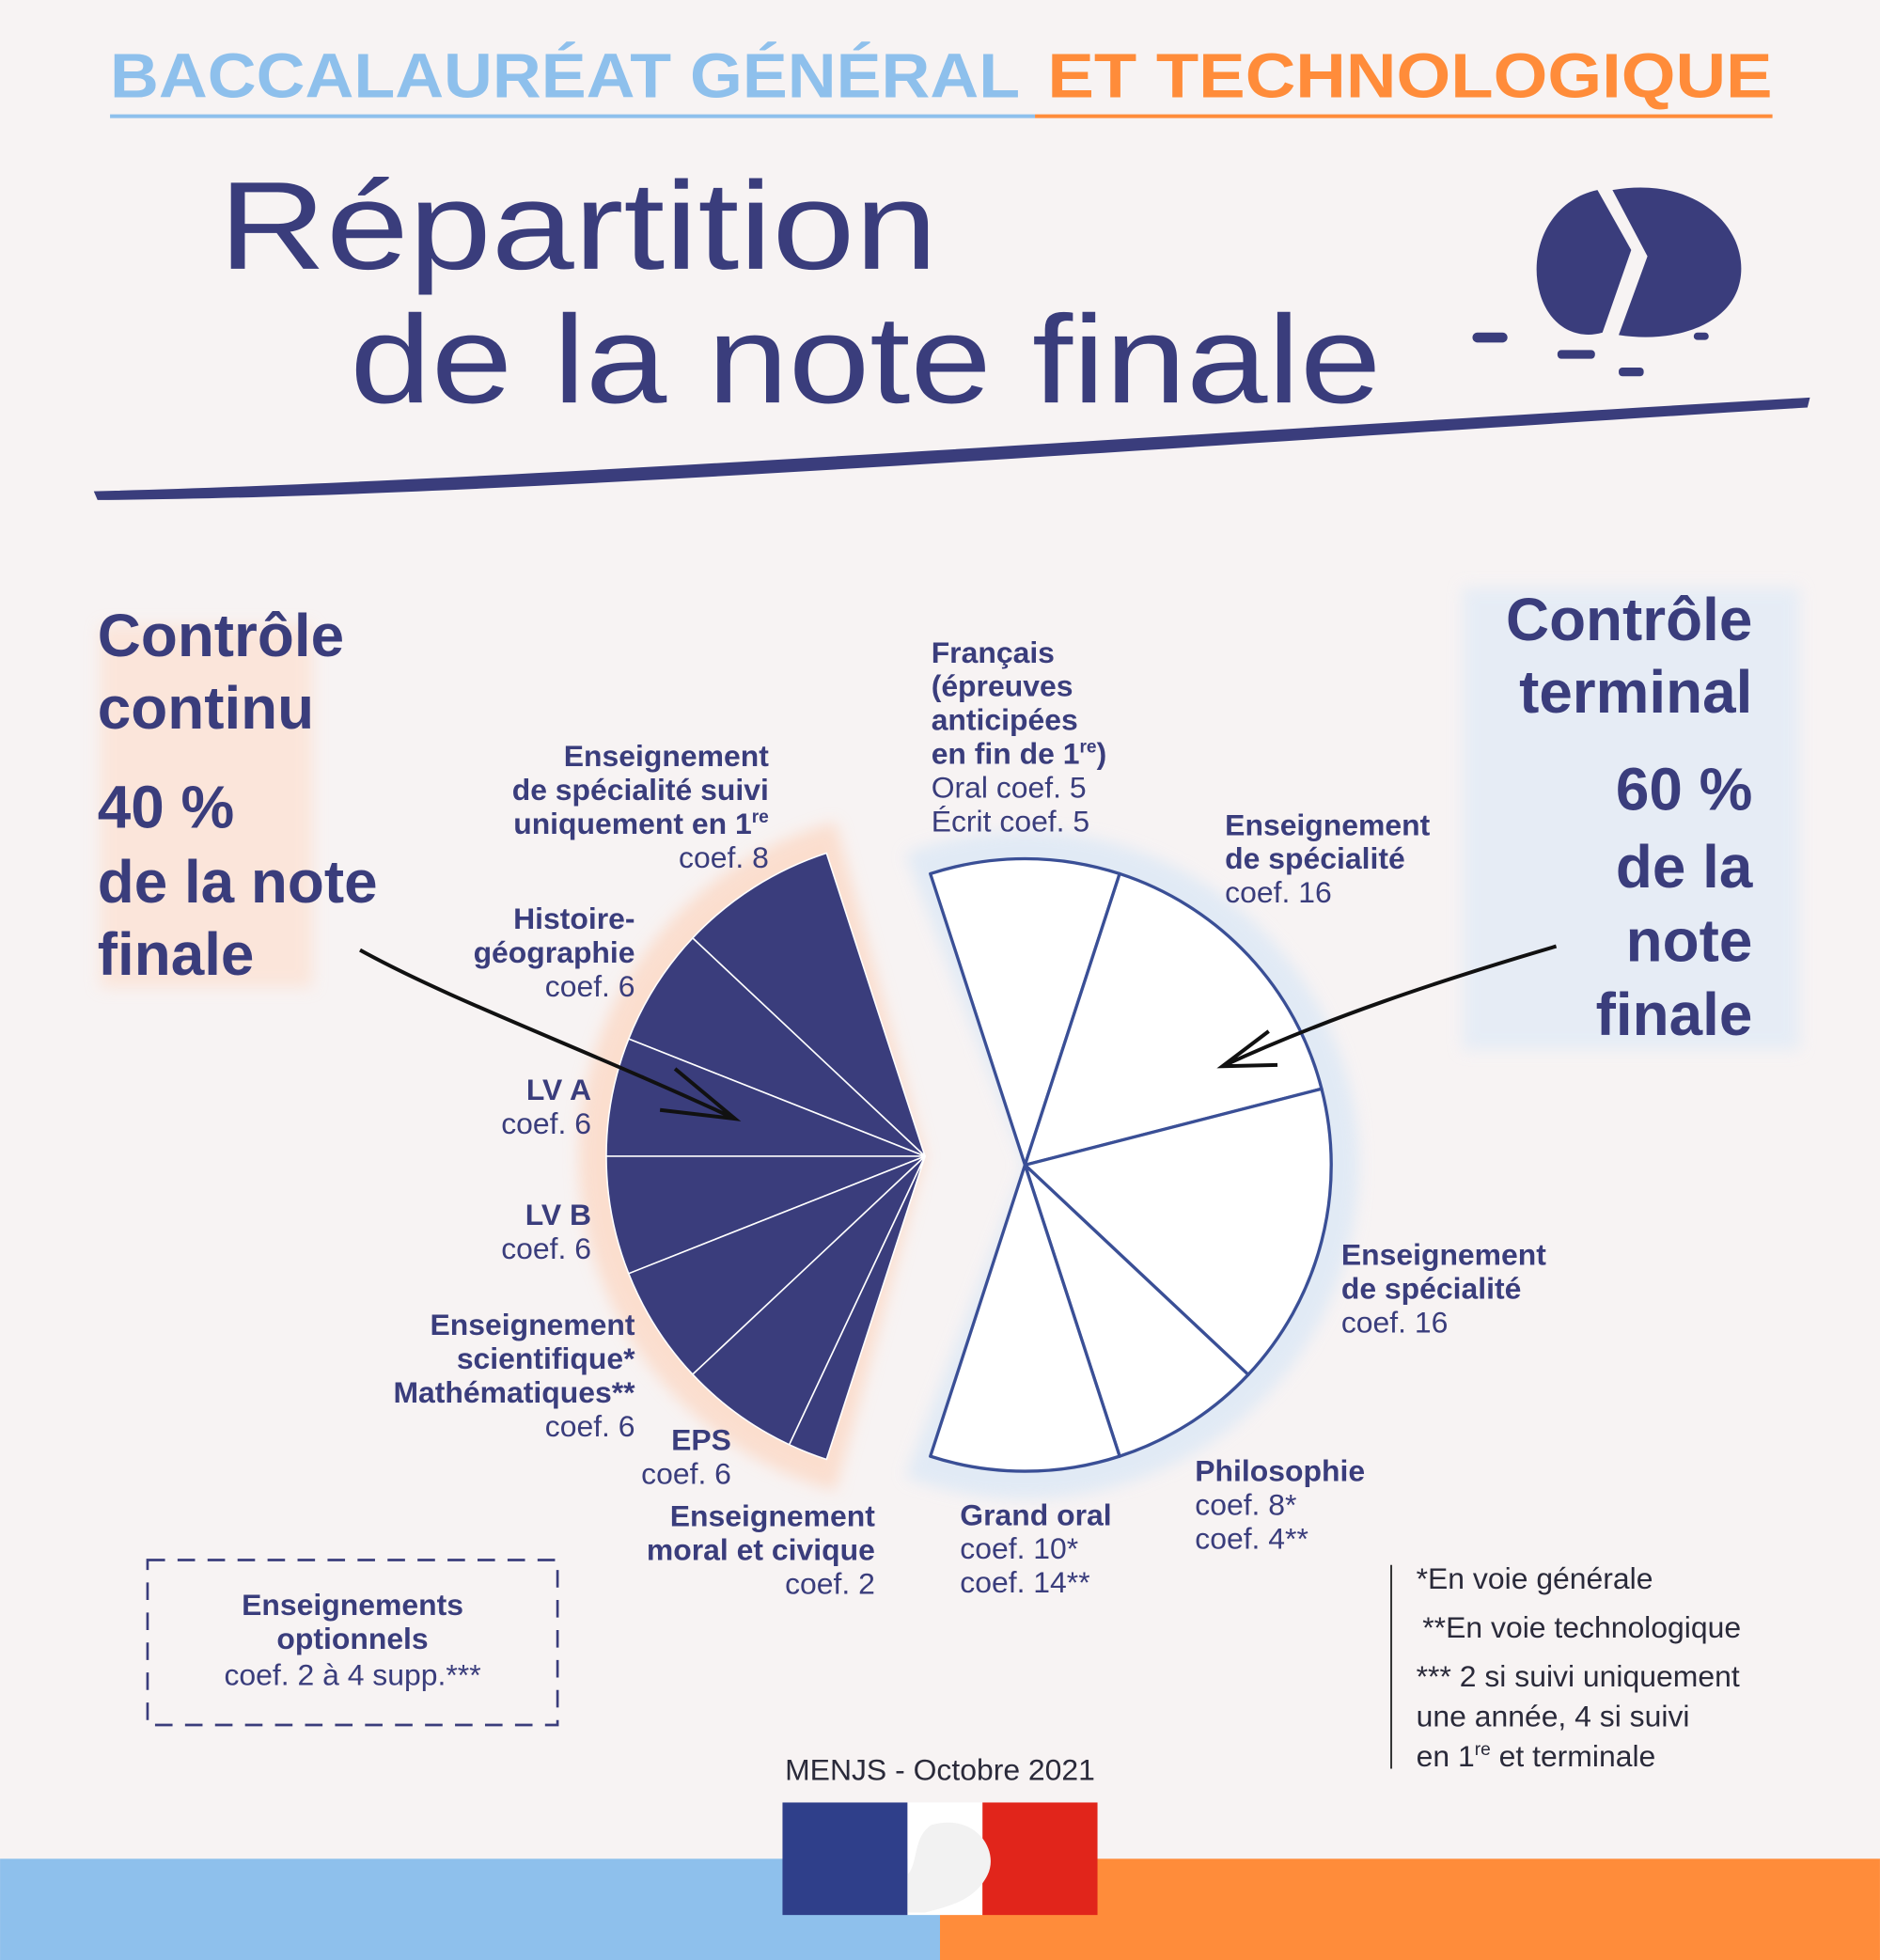 This screenshot has width=1880, height=1960. What do you see at coordinates (940, 1859) in the screenshot?
I see `logo` at bounding box center [940, 1859].